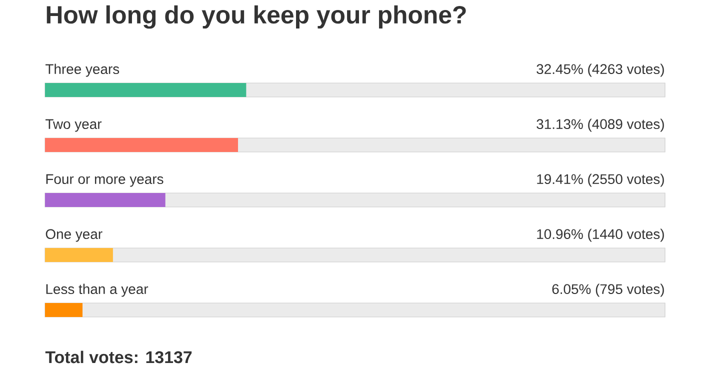  What do you see at coordinates (600, 125) in the screenshot?
I see `data-label: 31.13% (4089 votes)` at bounding box center [600, 125].